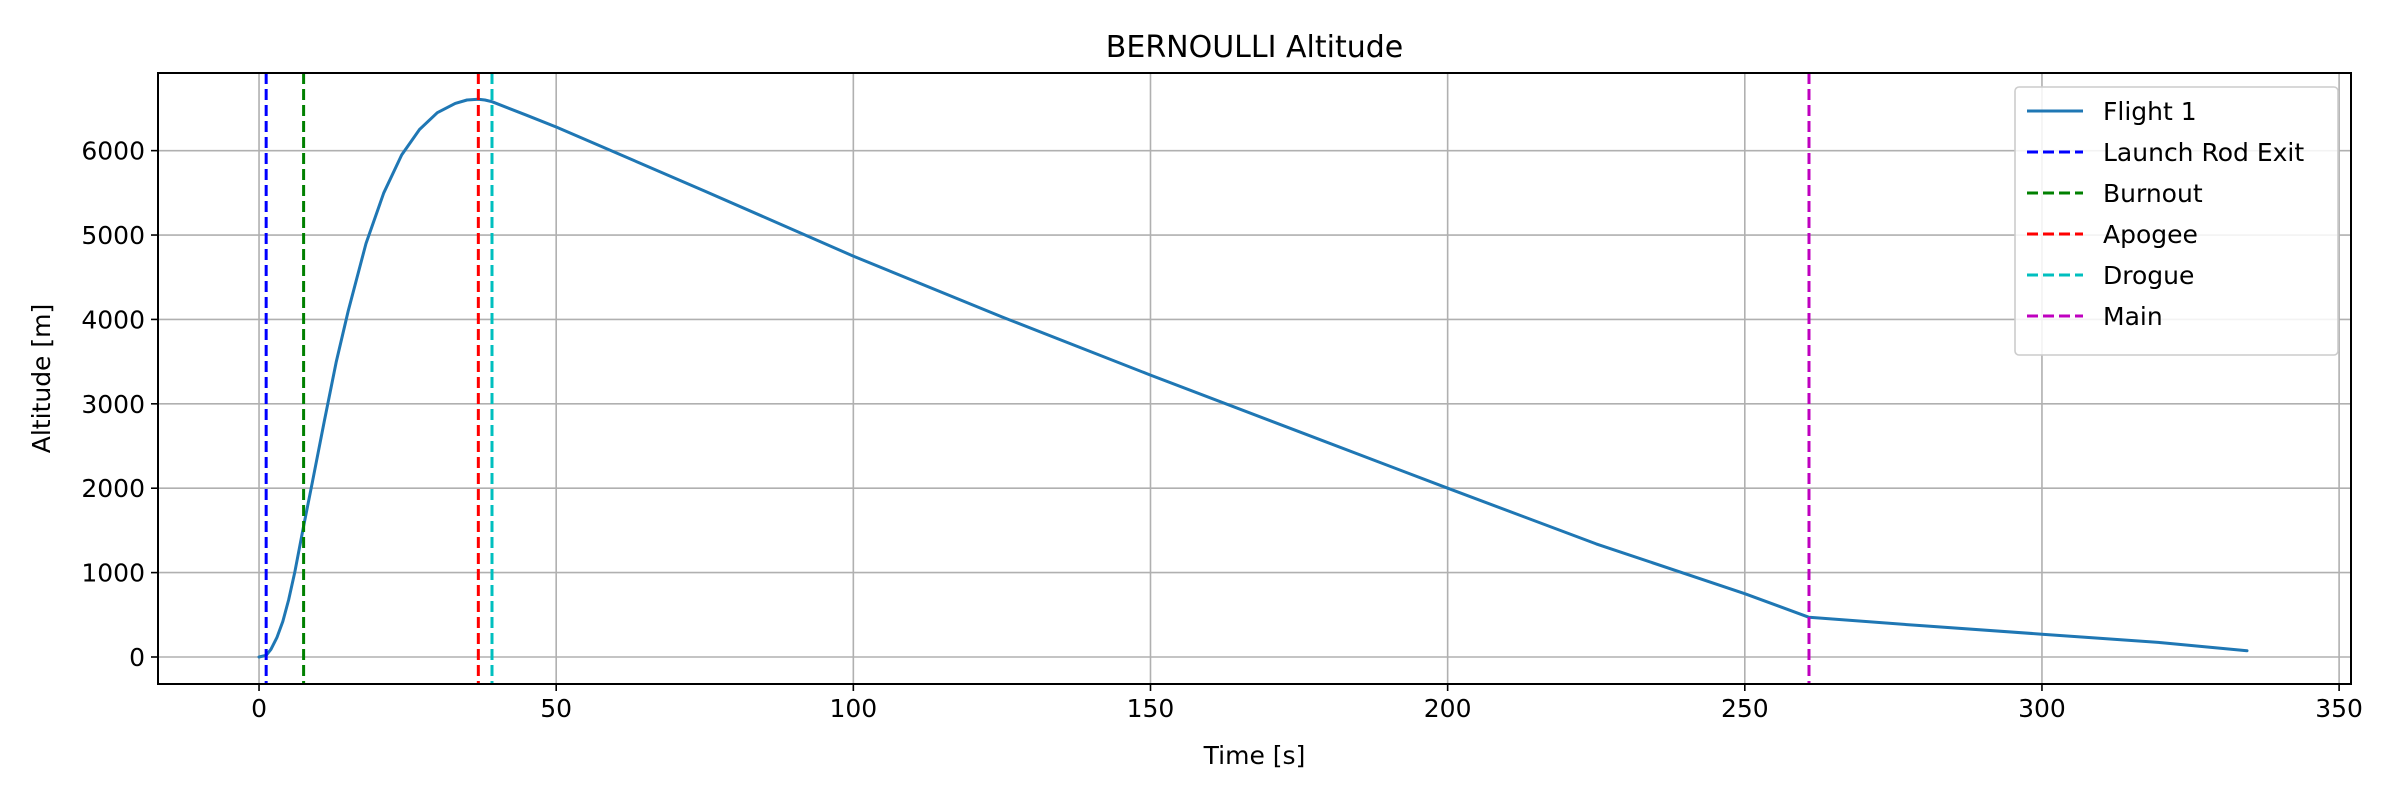  Describe the element at coordinates (2133, 316) in the screenshot. I see `legend-label-main: Main` at that location.